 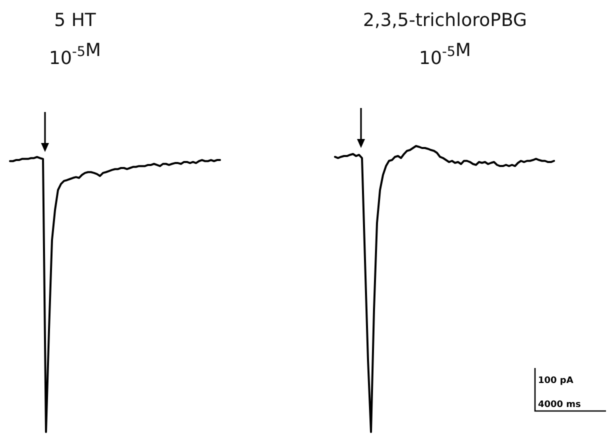 I want to click on chart-title: 2,3,5-trichloroPBG, so click(x=445, y=20).